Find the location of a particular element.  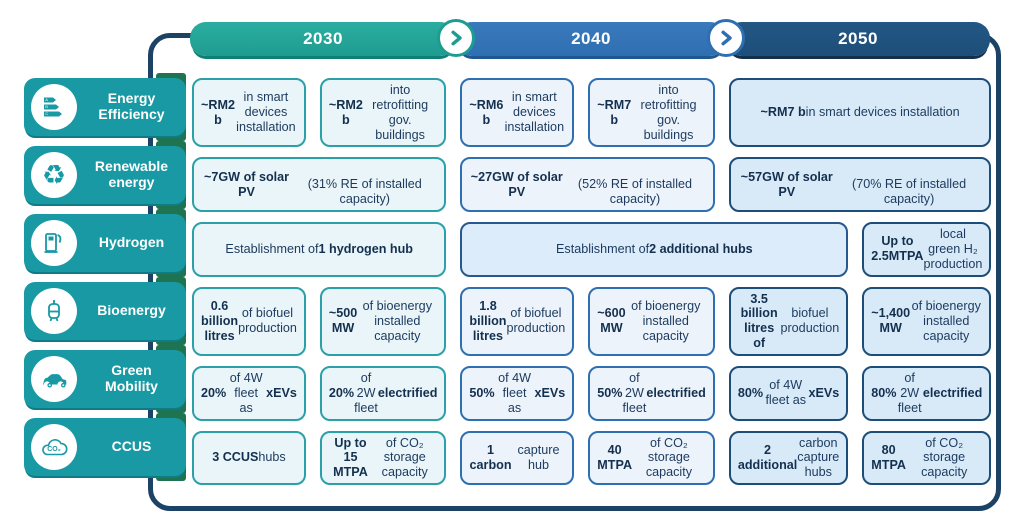

fuel-pump-icon is located at coordinates (54, 243).